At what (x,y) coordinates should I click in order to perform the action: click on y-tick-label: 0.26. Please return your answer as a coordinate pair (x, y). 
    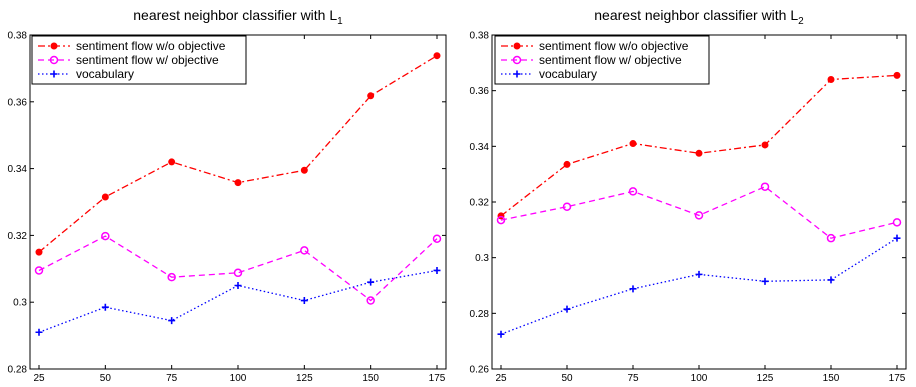
    Looking at the image, I should click on (480, 370).